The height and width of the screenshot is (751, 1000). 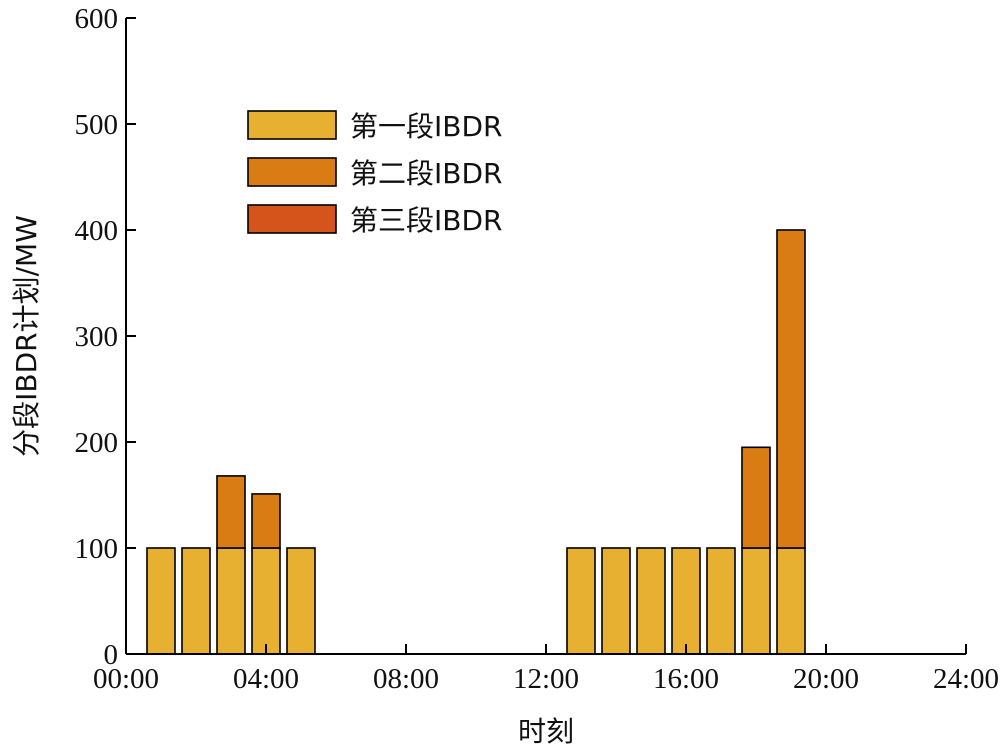 I want to click on y-ticks: 0 100 200 300 400 500 600, so click(x=105, y=337).